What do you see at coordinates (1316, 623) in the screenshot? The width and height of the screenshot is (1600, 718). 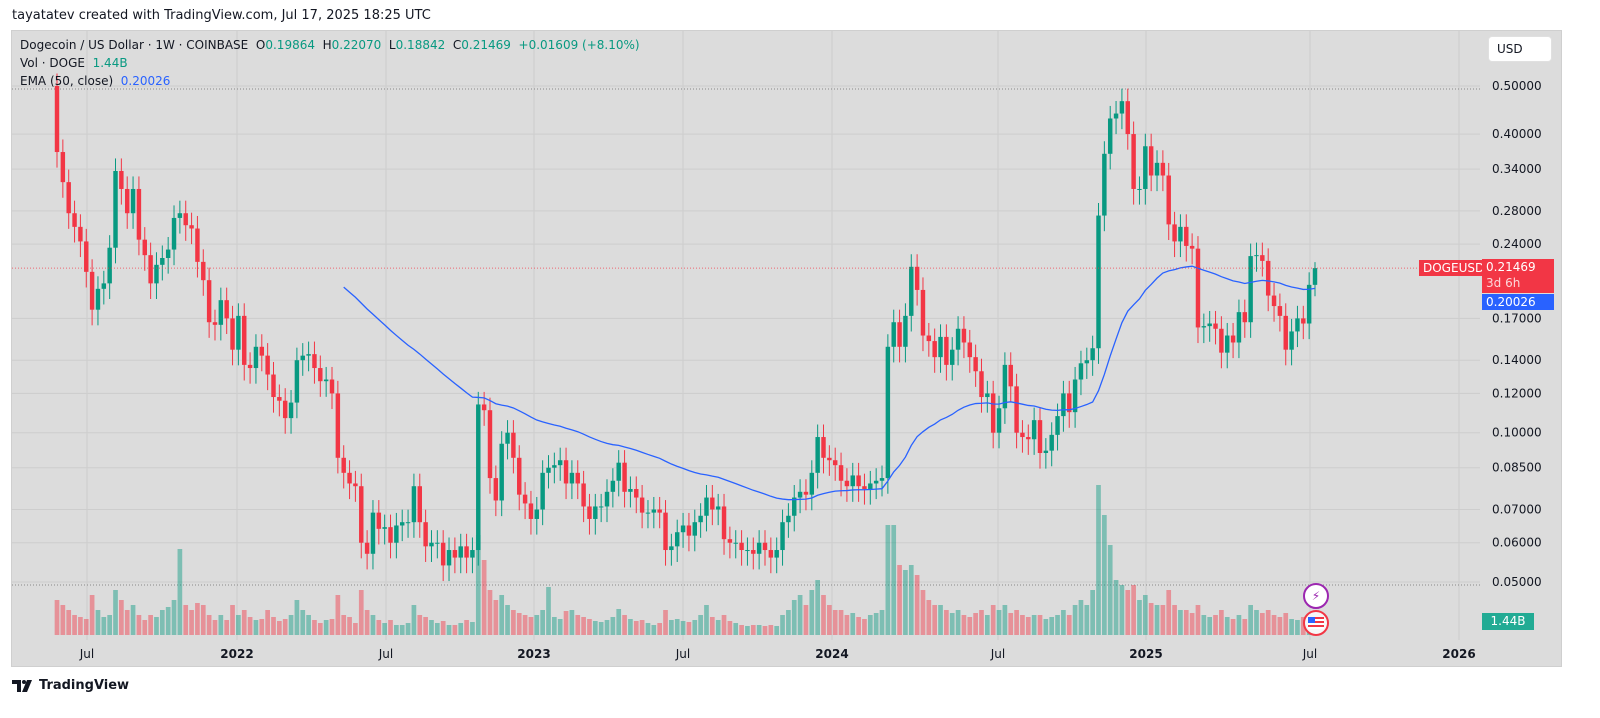 I see `us-flag-icon` at bounding box center [1316, 623].